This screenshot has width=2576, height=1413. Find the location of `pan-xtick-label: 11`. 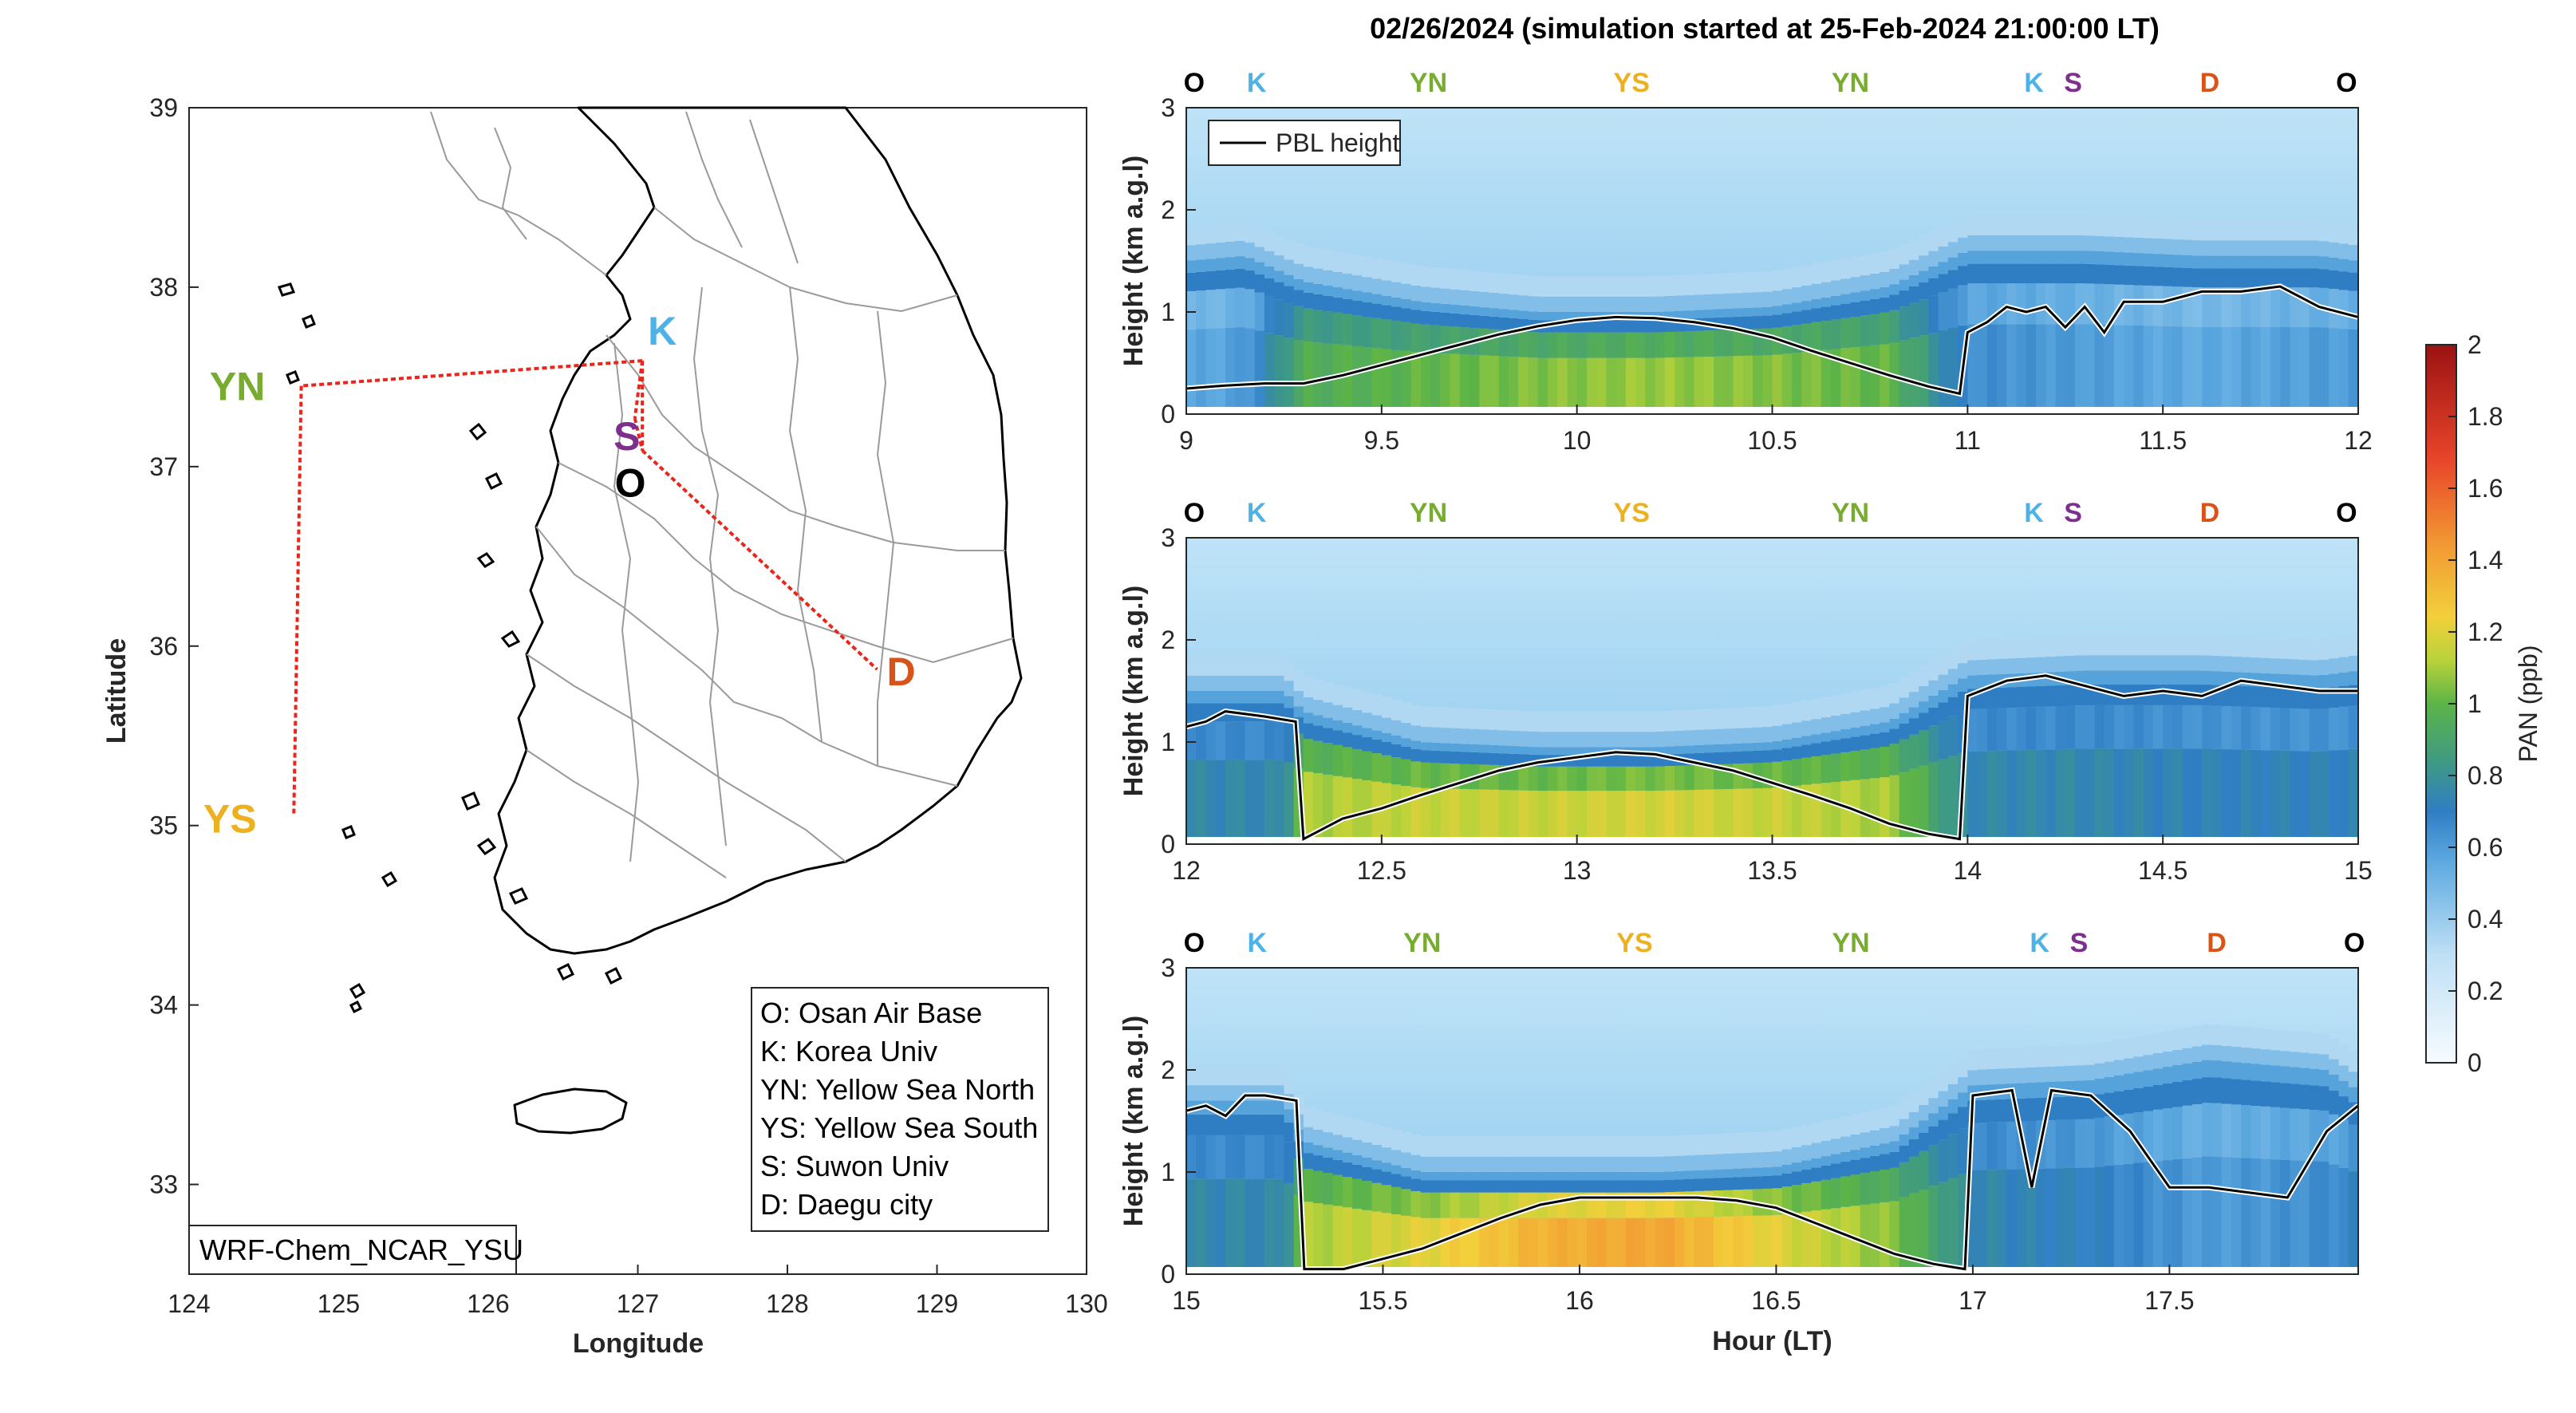

pan-xtick-label: 11 is located at coordinates (1968, 440).